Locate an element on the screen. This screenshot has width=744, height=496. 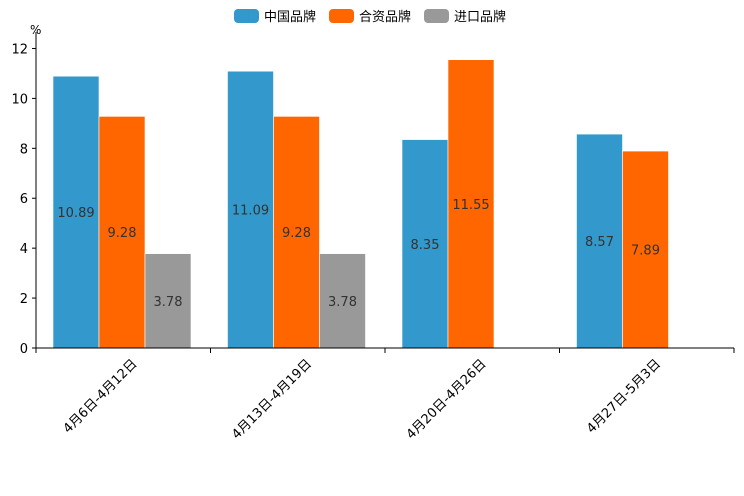
data-label-1-3: 3.78 is located at coordinates (168, 302).